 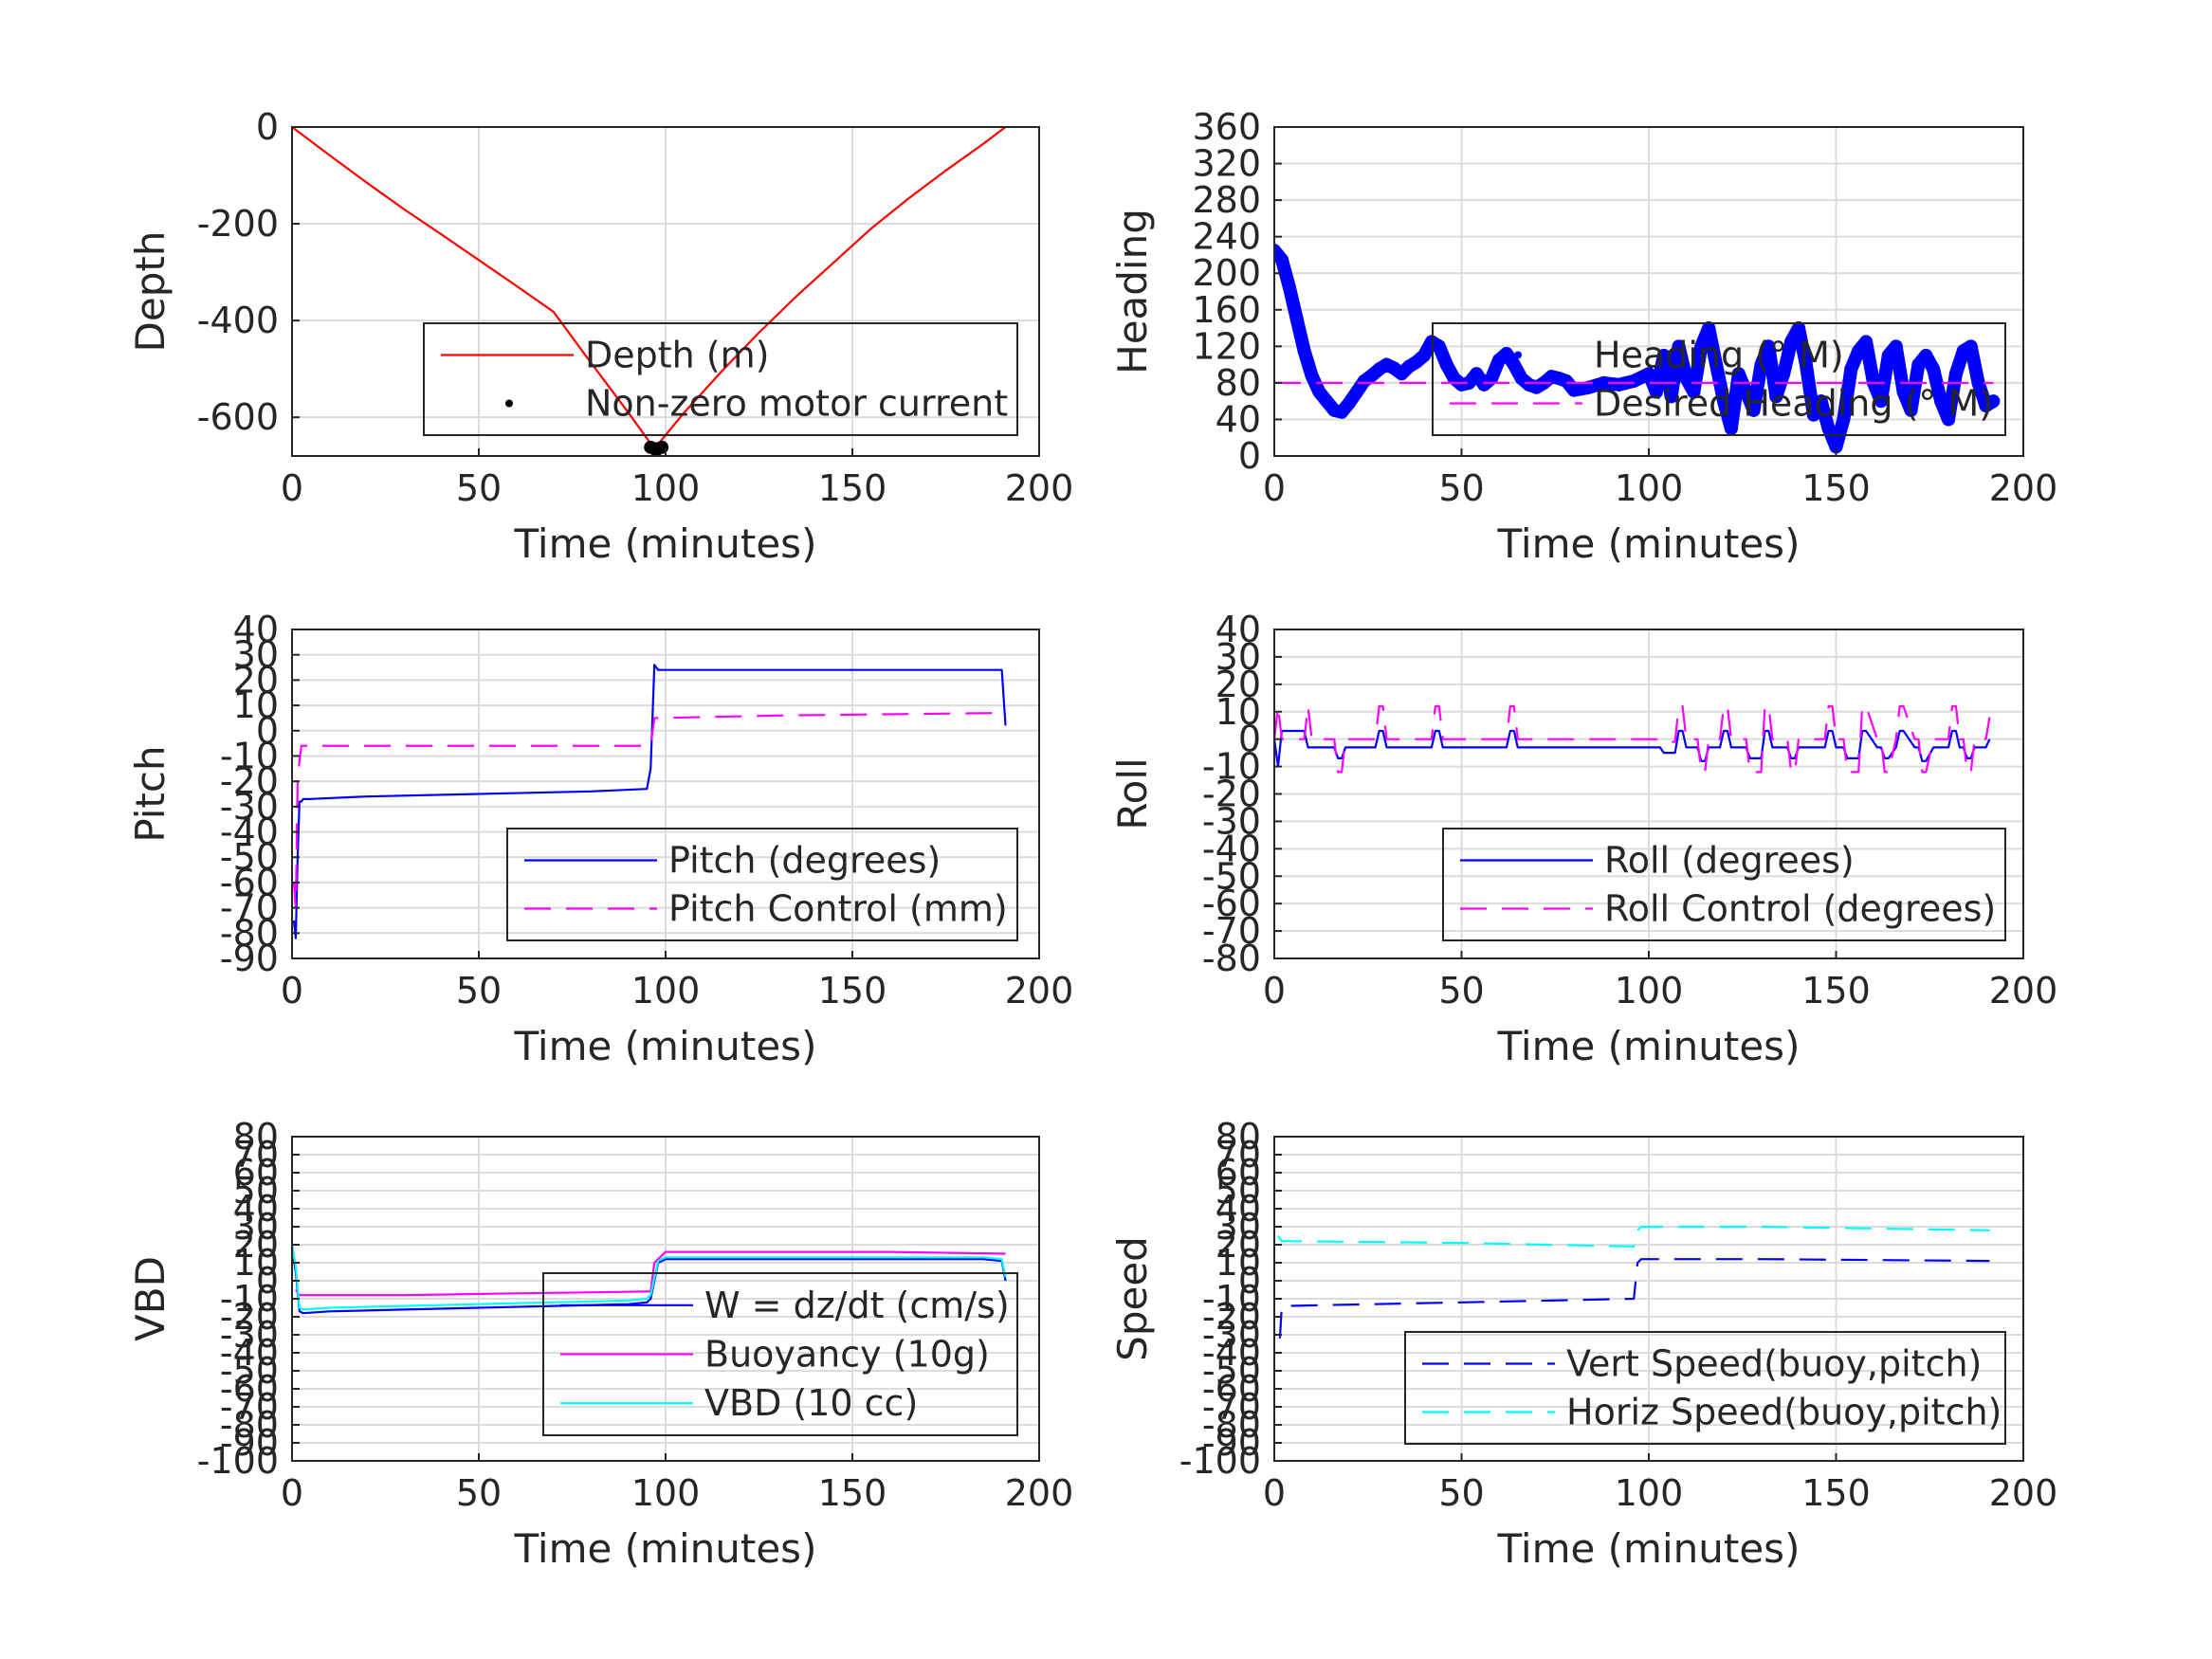 What do you see at coordinates (1800, 909) in the screenshot?
I see `roll-legend-label: Roll Control (degrees)` at bounding box center [1800, 909].